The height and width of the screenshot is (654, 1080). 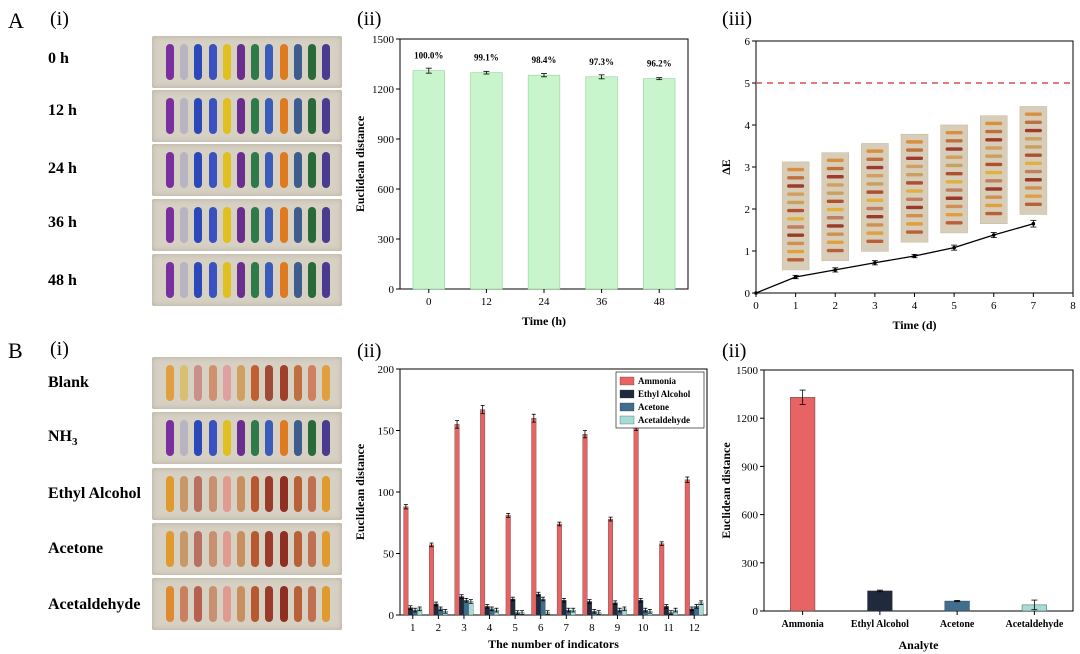 What do you see at coordinates (748, 252) in the screenshot?
I see `y-tick-label: 1` at bounding box center [748, 252].